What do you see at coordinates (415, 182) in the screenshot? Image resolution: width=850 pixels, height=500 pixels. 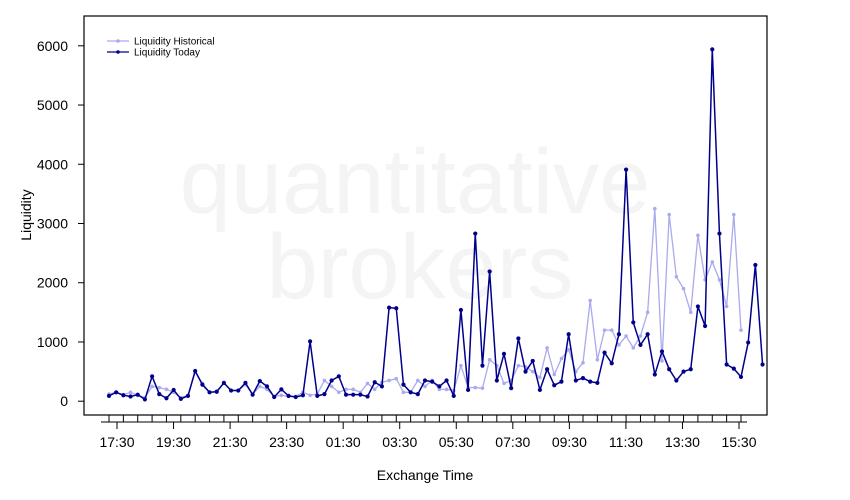 I see `watermark-line-1: quantitative` at bounding box center [415, 182].